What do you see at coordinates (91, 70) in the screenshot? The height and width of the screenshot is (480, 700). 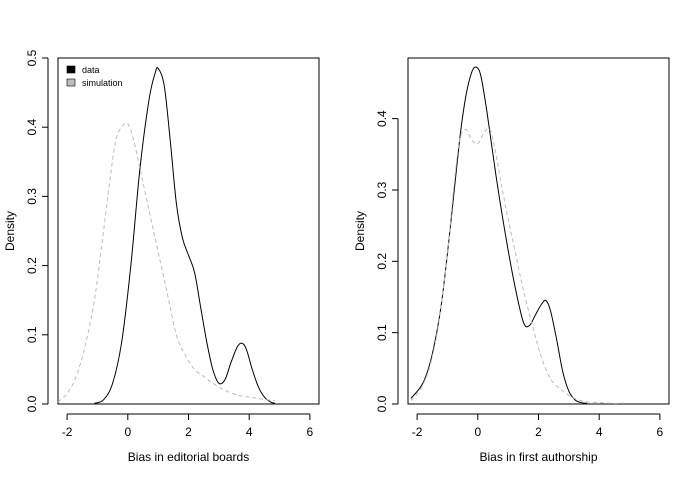 I see `legend-label-data: data` at bounding box center [91, 70].